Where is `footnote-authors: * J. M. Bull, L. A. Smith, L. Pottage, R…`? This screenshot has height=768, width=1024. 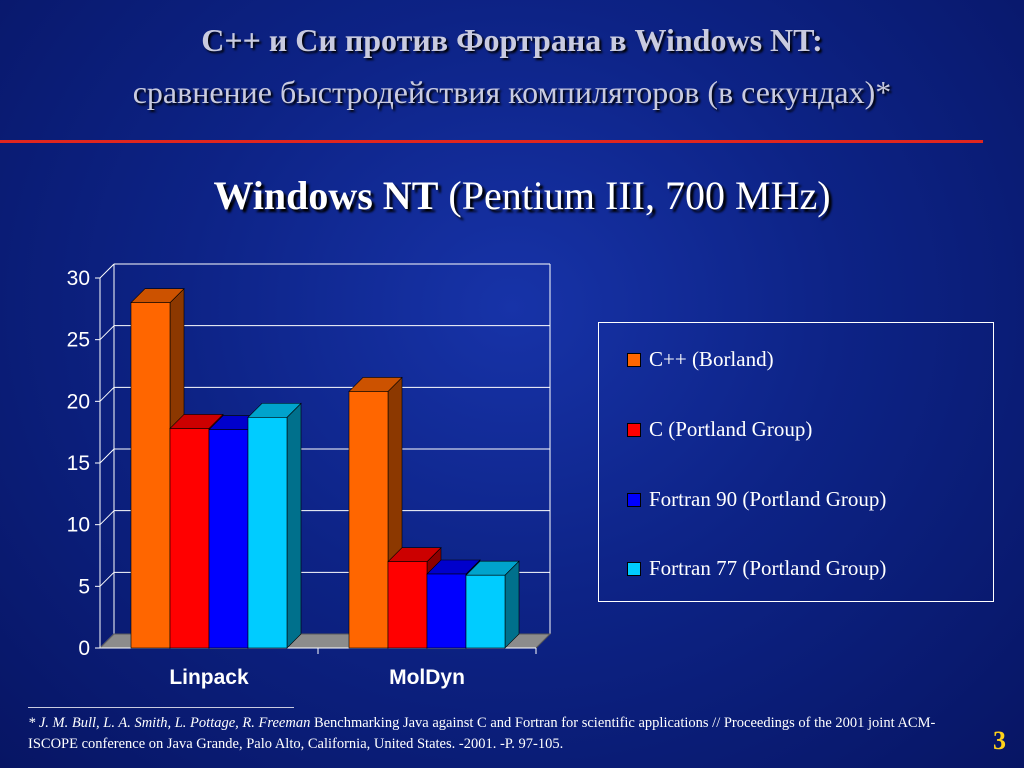
footnote-authors: * J. M. Bull, L. A. Smith, L. Pottage, R… is located at coordinates (169, 723).